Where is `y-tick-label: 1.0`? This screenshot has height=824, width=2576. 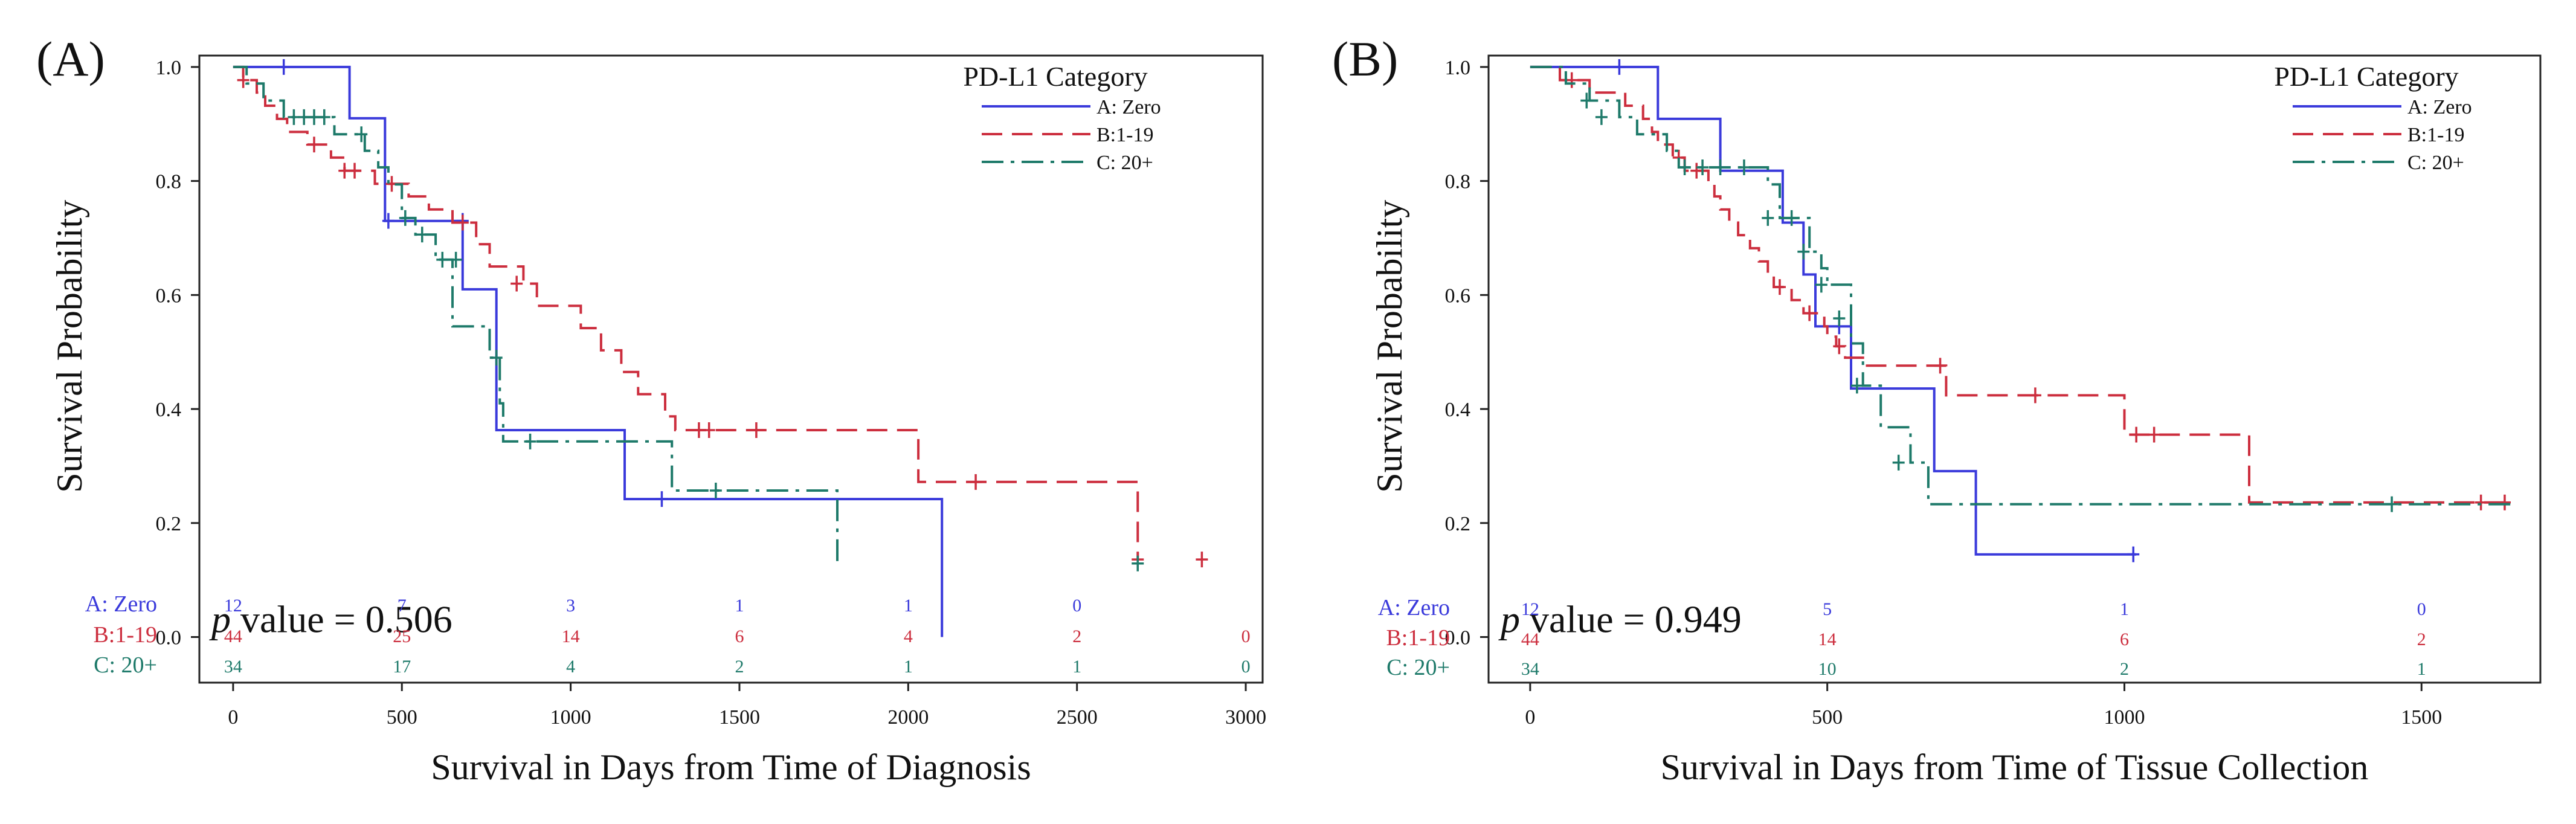 y-tick-label: 1.0 is located at coordinates (169, 68).